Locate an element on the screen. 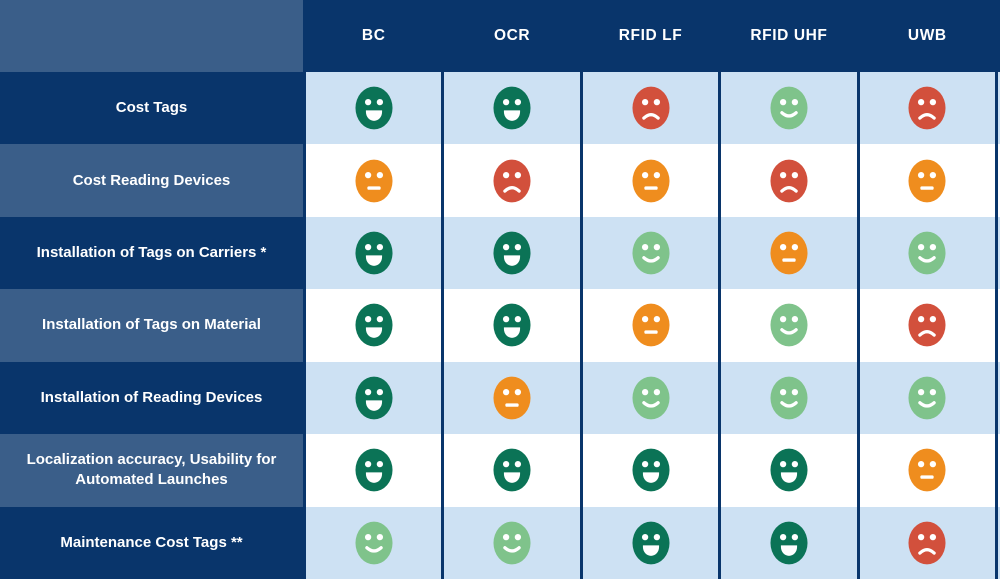 The height and width of the screenshot is (579, 1000). row-label-text: Installation of Tags on Carriers * is located at coordinates (151, 252).